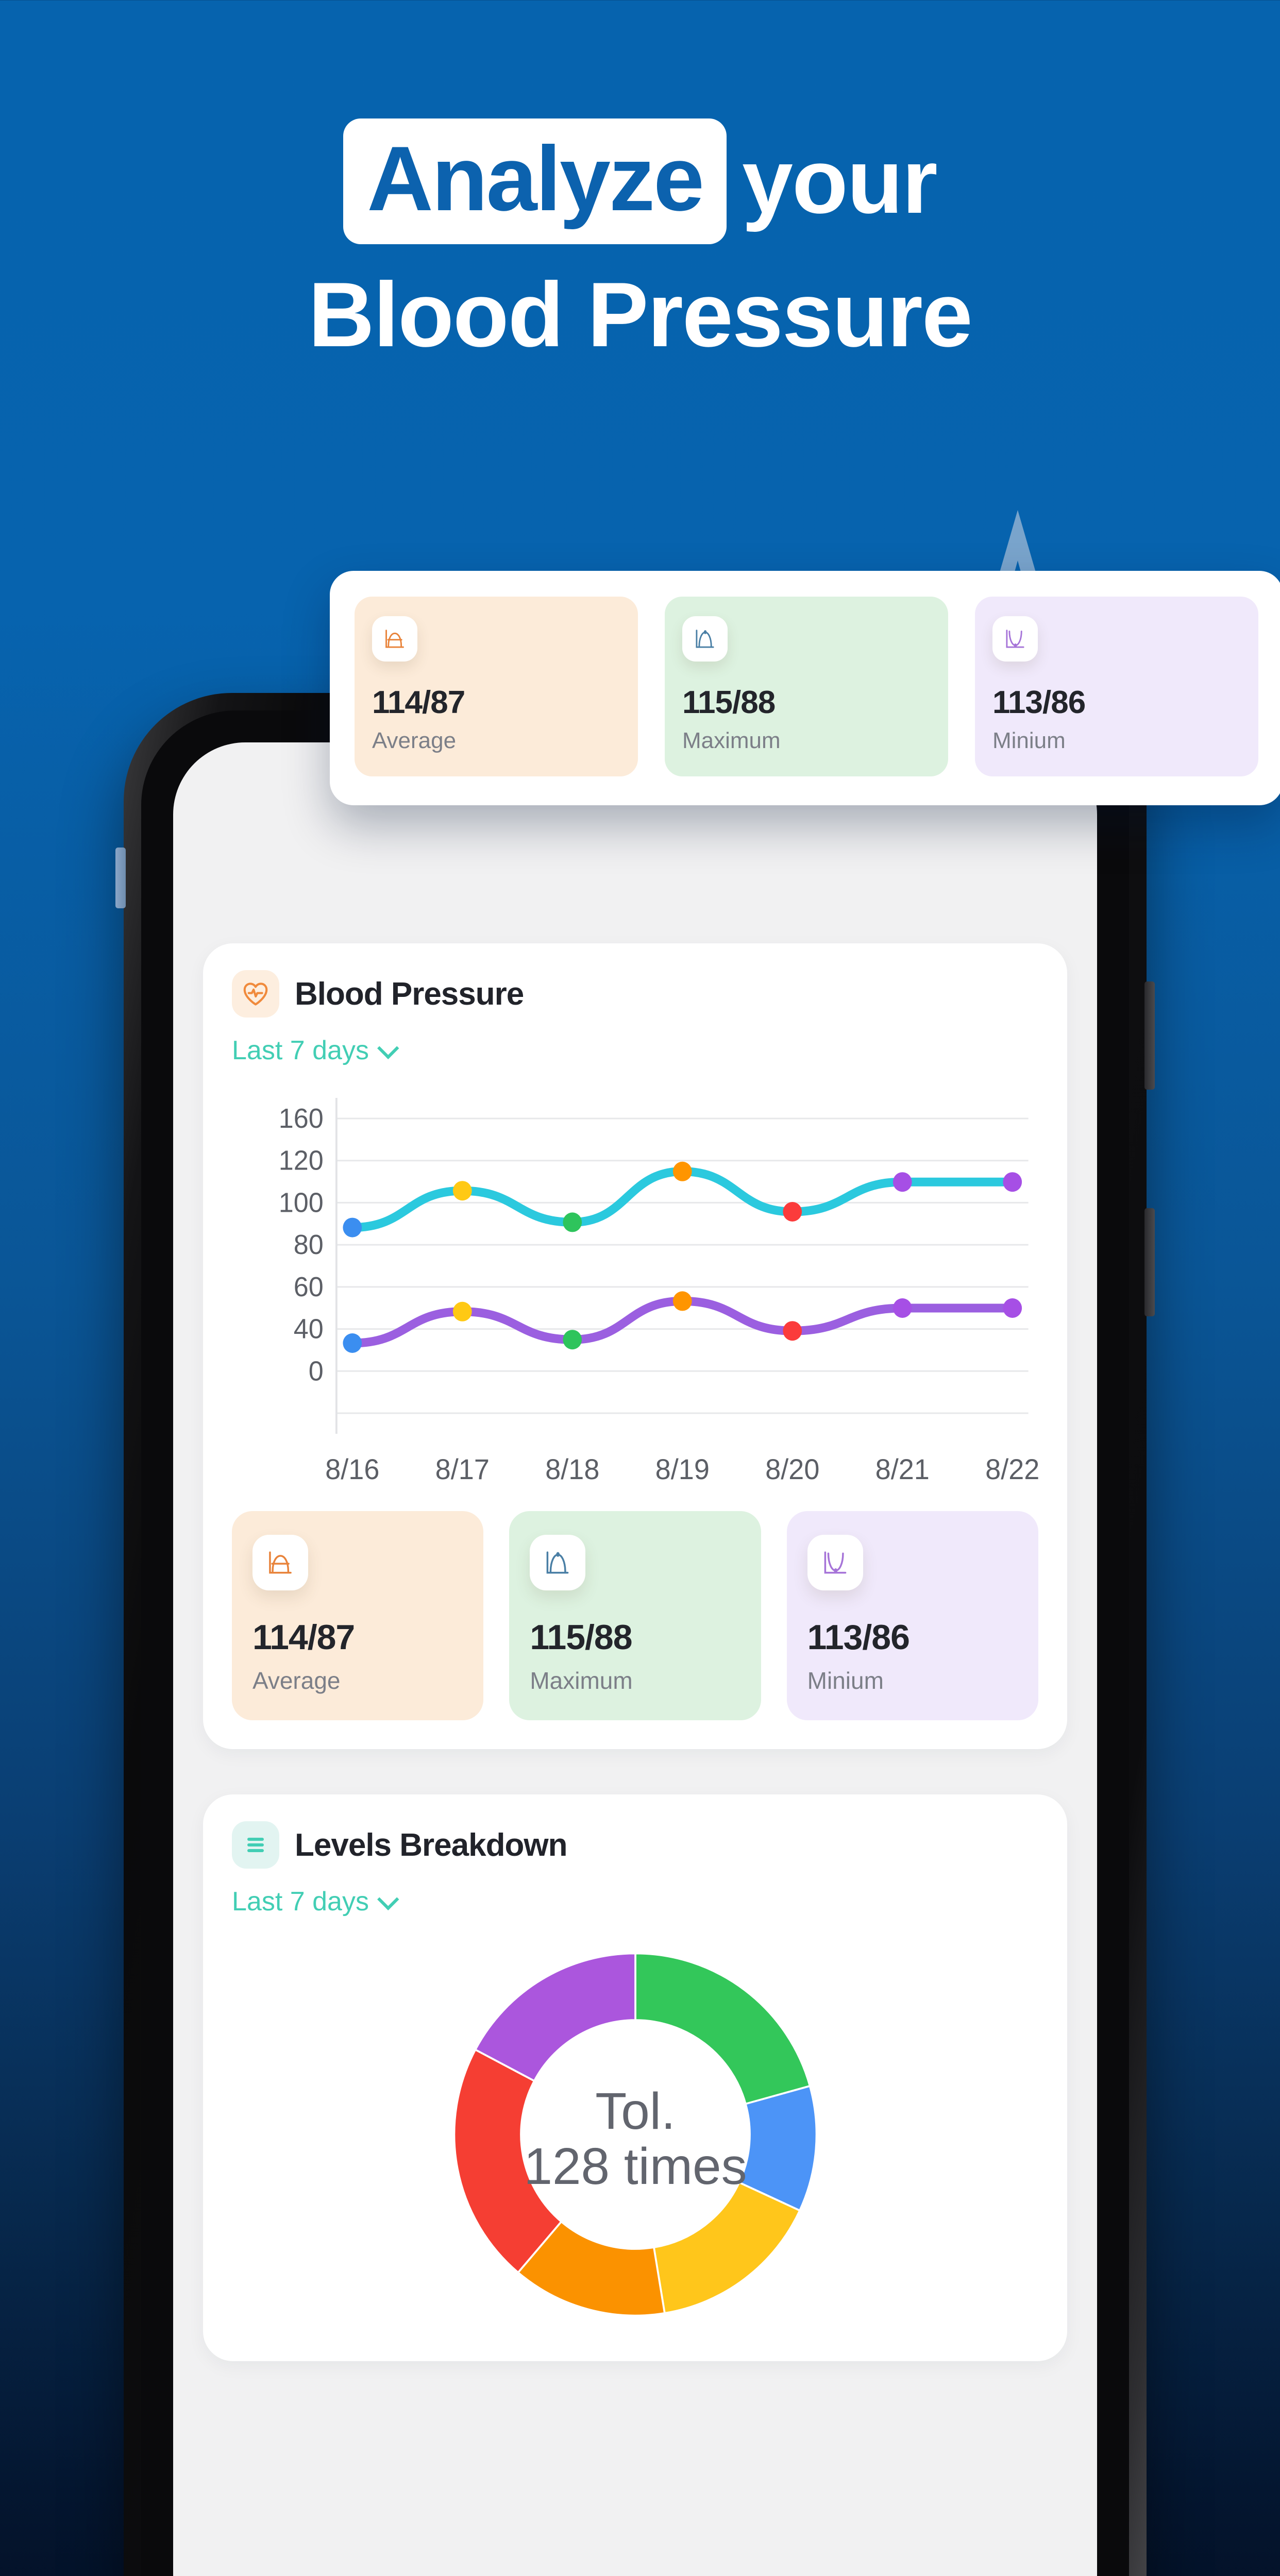 This screenshot has height=2576, width=1280. Describe the element at coordinates (301, 1160) in the screenshot. I see `svg-text: 120` at that location.